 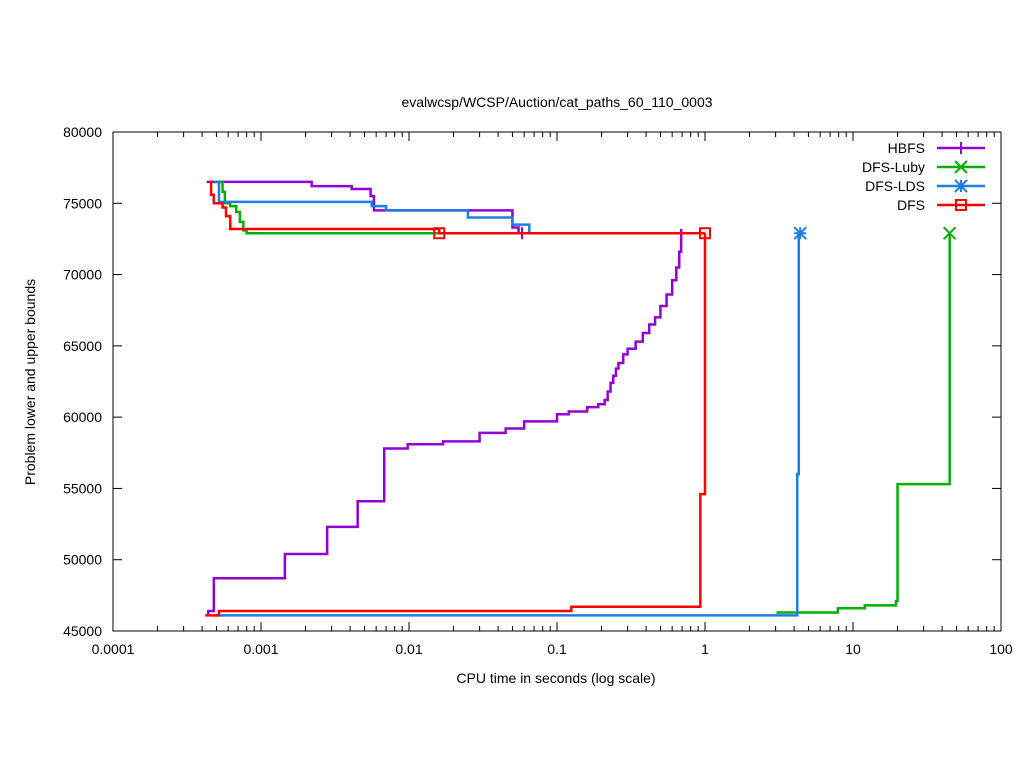 What do you see at coordinates (82, 560) in the screenshot?
I see `y-tick-label: 50000` at bounding box center [82, 560].